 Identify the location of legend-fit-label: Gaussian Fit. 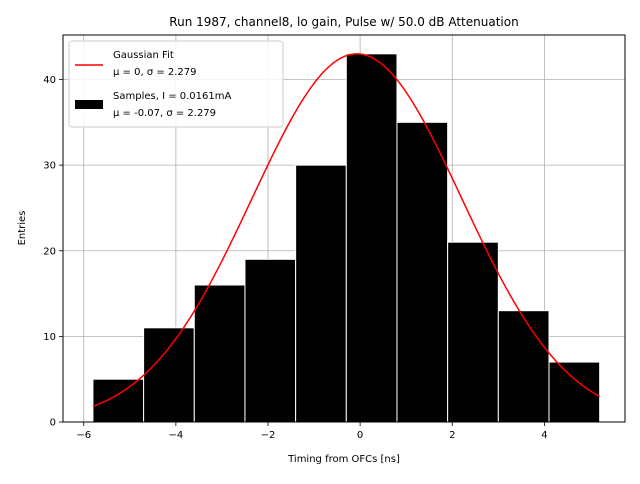
(143, 55).